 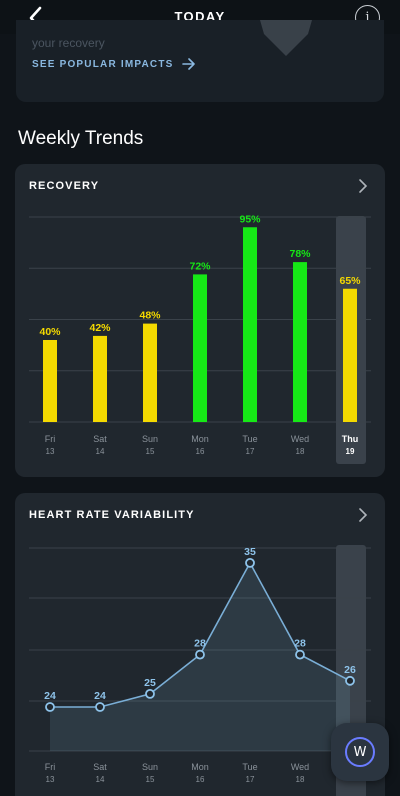 What do you see at coordinates (112, 515) in the screenshot?
I see `hrv-title: HEART RATE VARIABILITY` at bounding box center [112, 515].